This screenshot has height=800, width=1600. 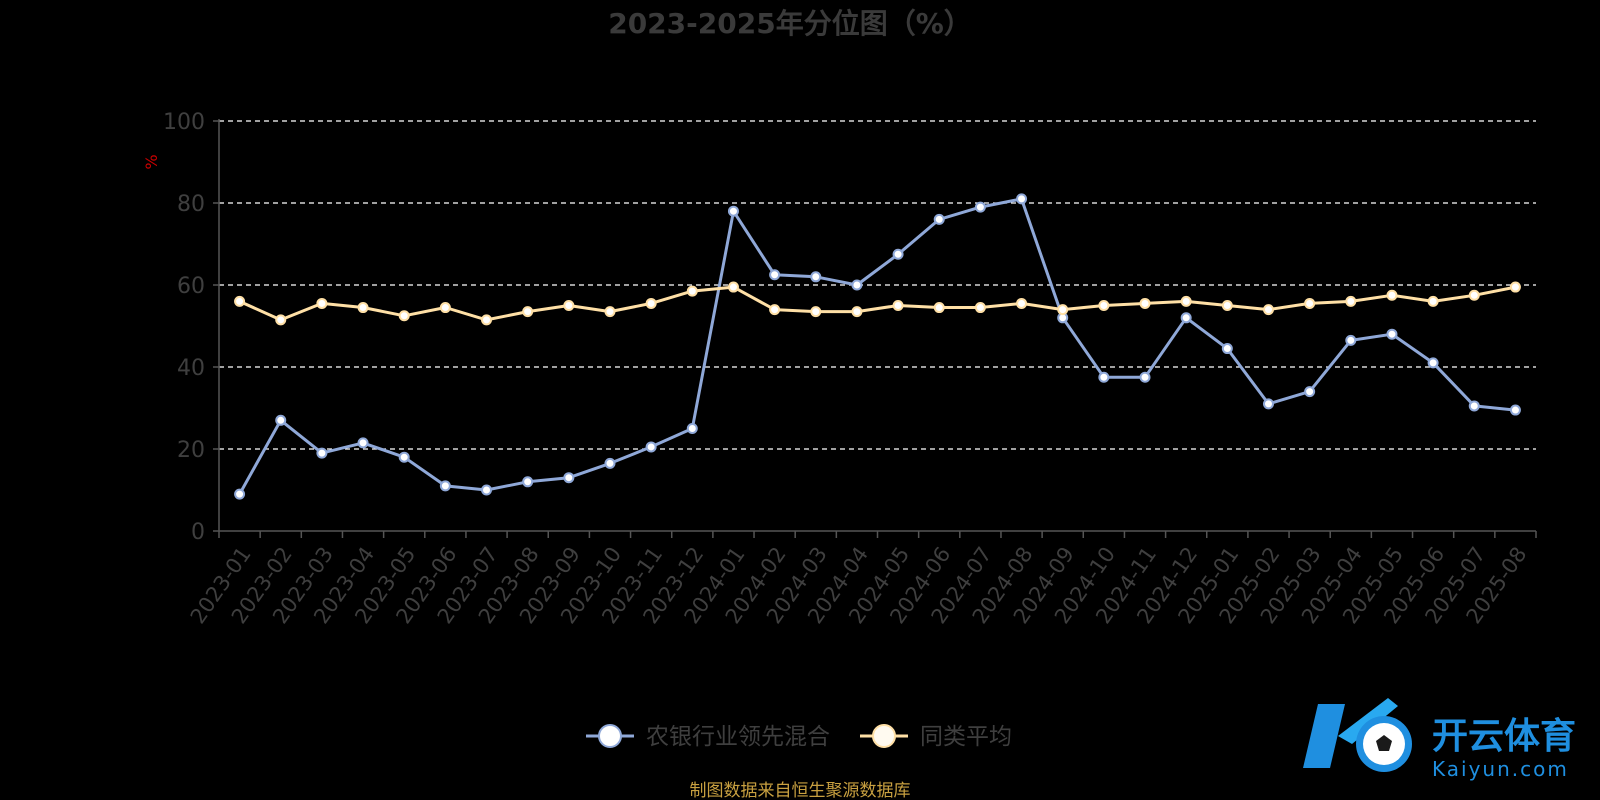 I want to click on y-tick-label: 60, so click(x=191, y=286).